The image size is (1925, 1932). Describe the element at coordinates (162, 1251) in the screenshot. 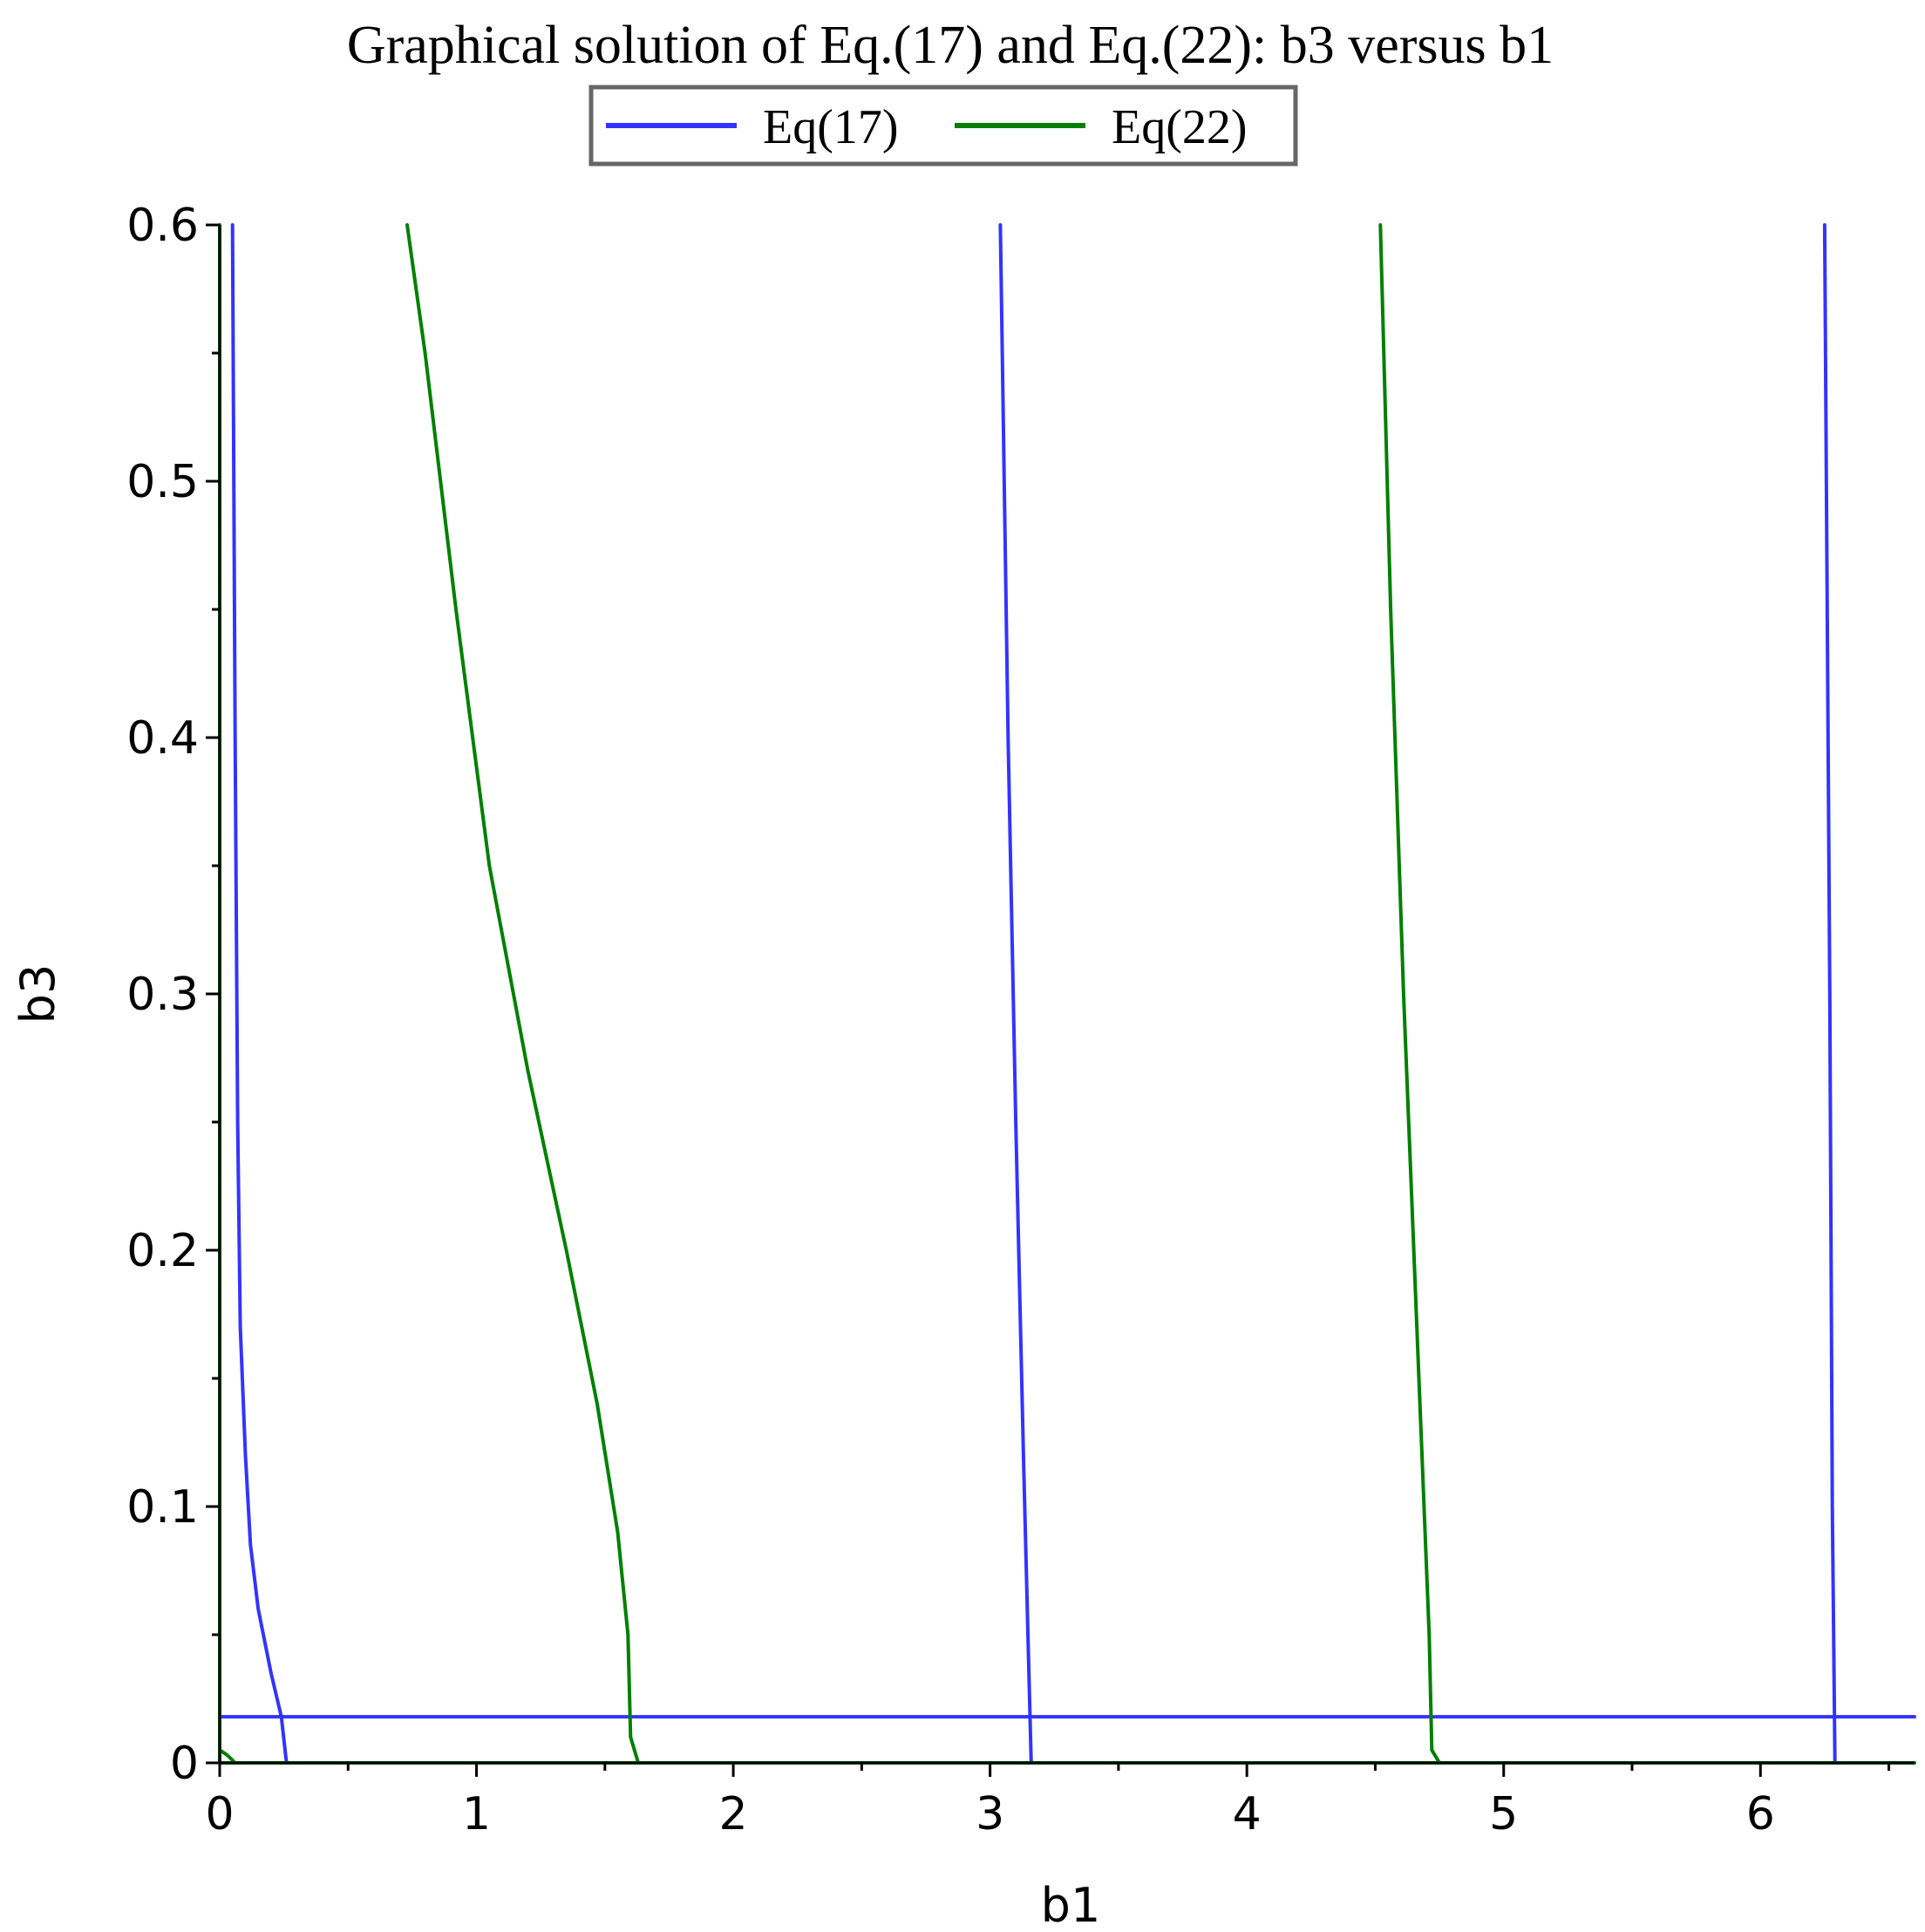

I see `y-tick-label: 0.2` at that location.